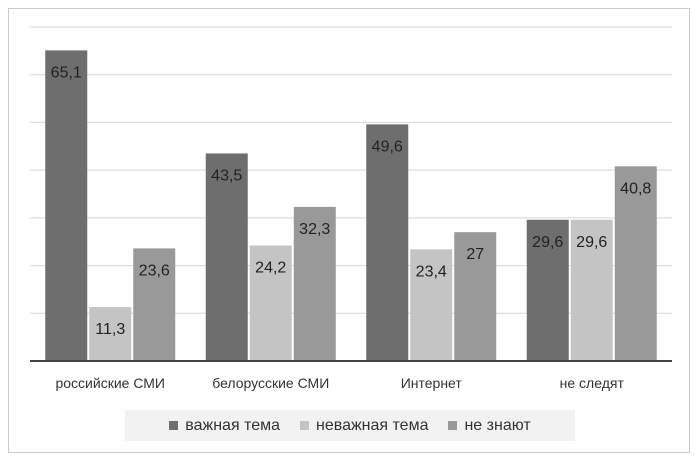 This screenshot has height=463, width=700. I want to click on bar-value-label: 11,3, so click(110, 329).